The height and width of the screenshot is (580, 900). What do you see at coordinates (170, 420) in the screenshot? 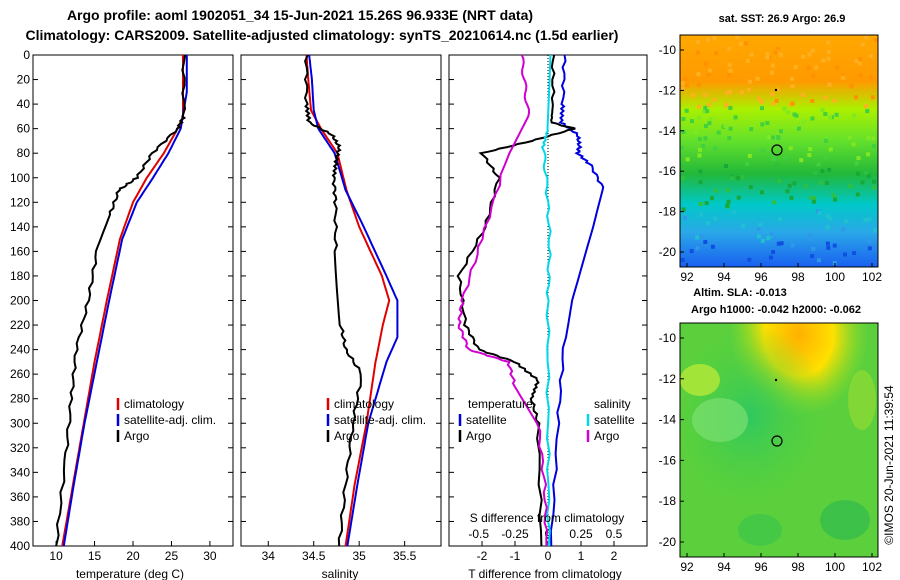
I see `legend-label-satellite: satellite-adj. clim.` at bounding box center [170, 420].